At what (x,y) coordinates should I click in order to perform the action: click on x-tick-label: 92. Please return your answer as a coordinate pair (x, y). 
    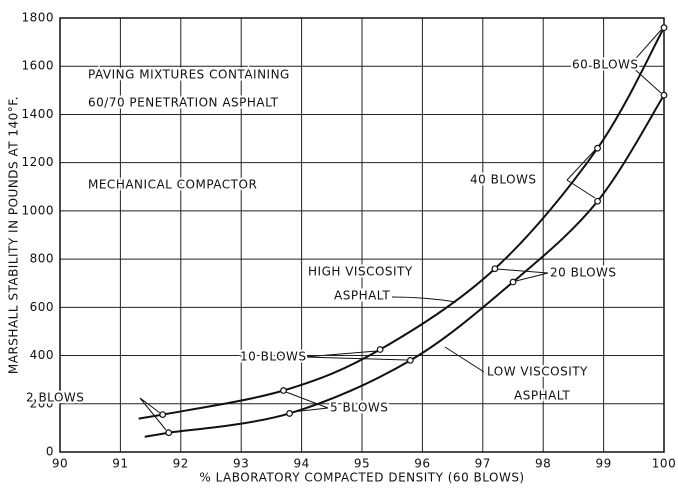
    Looking at the image, I should click on (181, 464).